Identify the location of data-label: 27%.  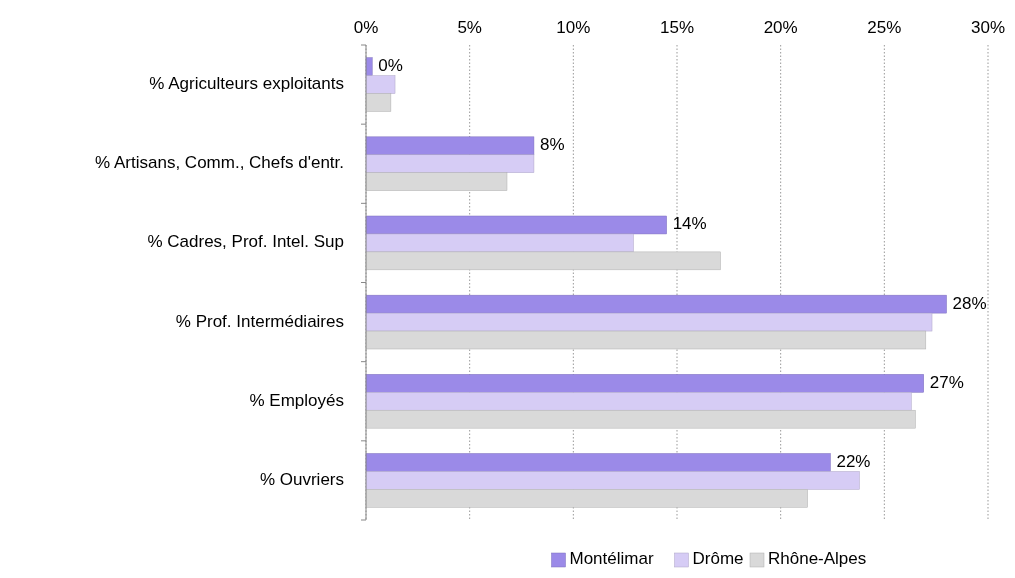
(946, 382).